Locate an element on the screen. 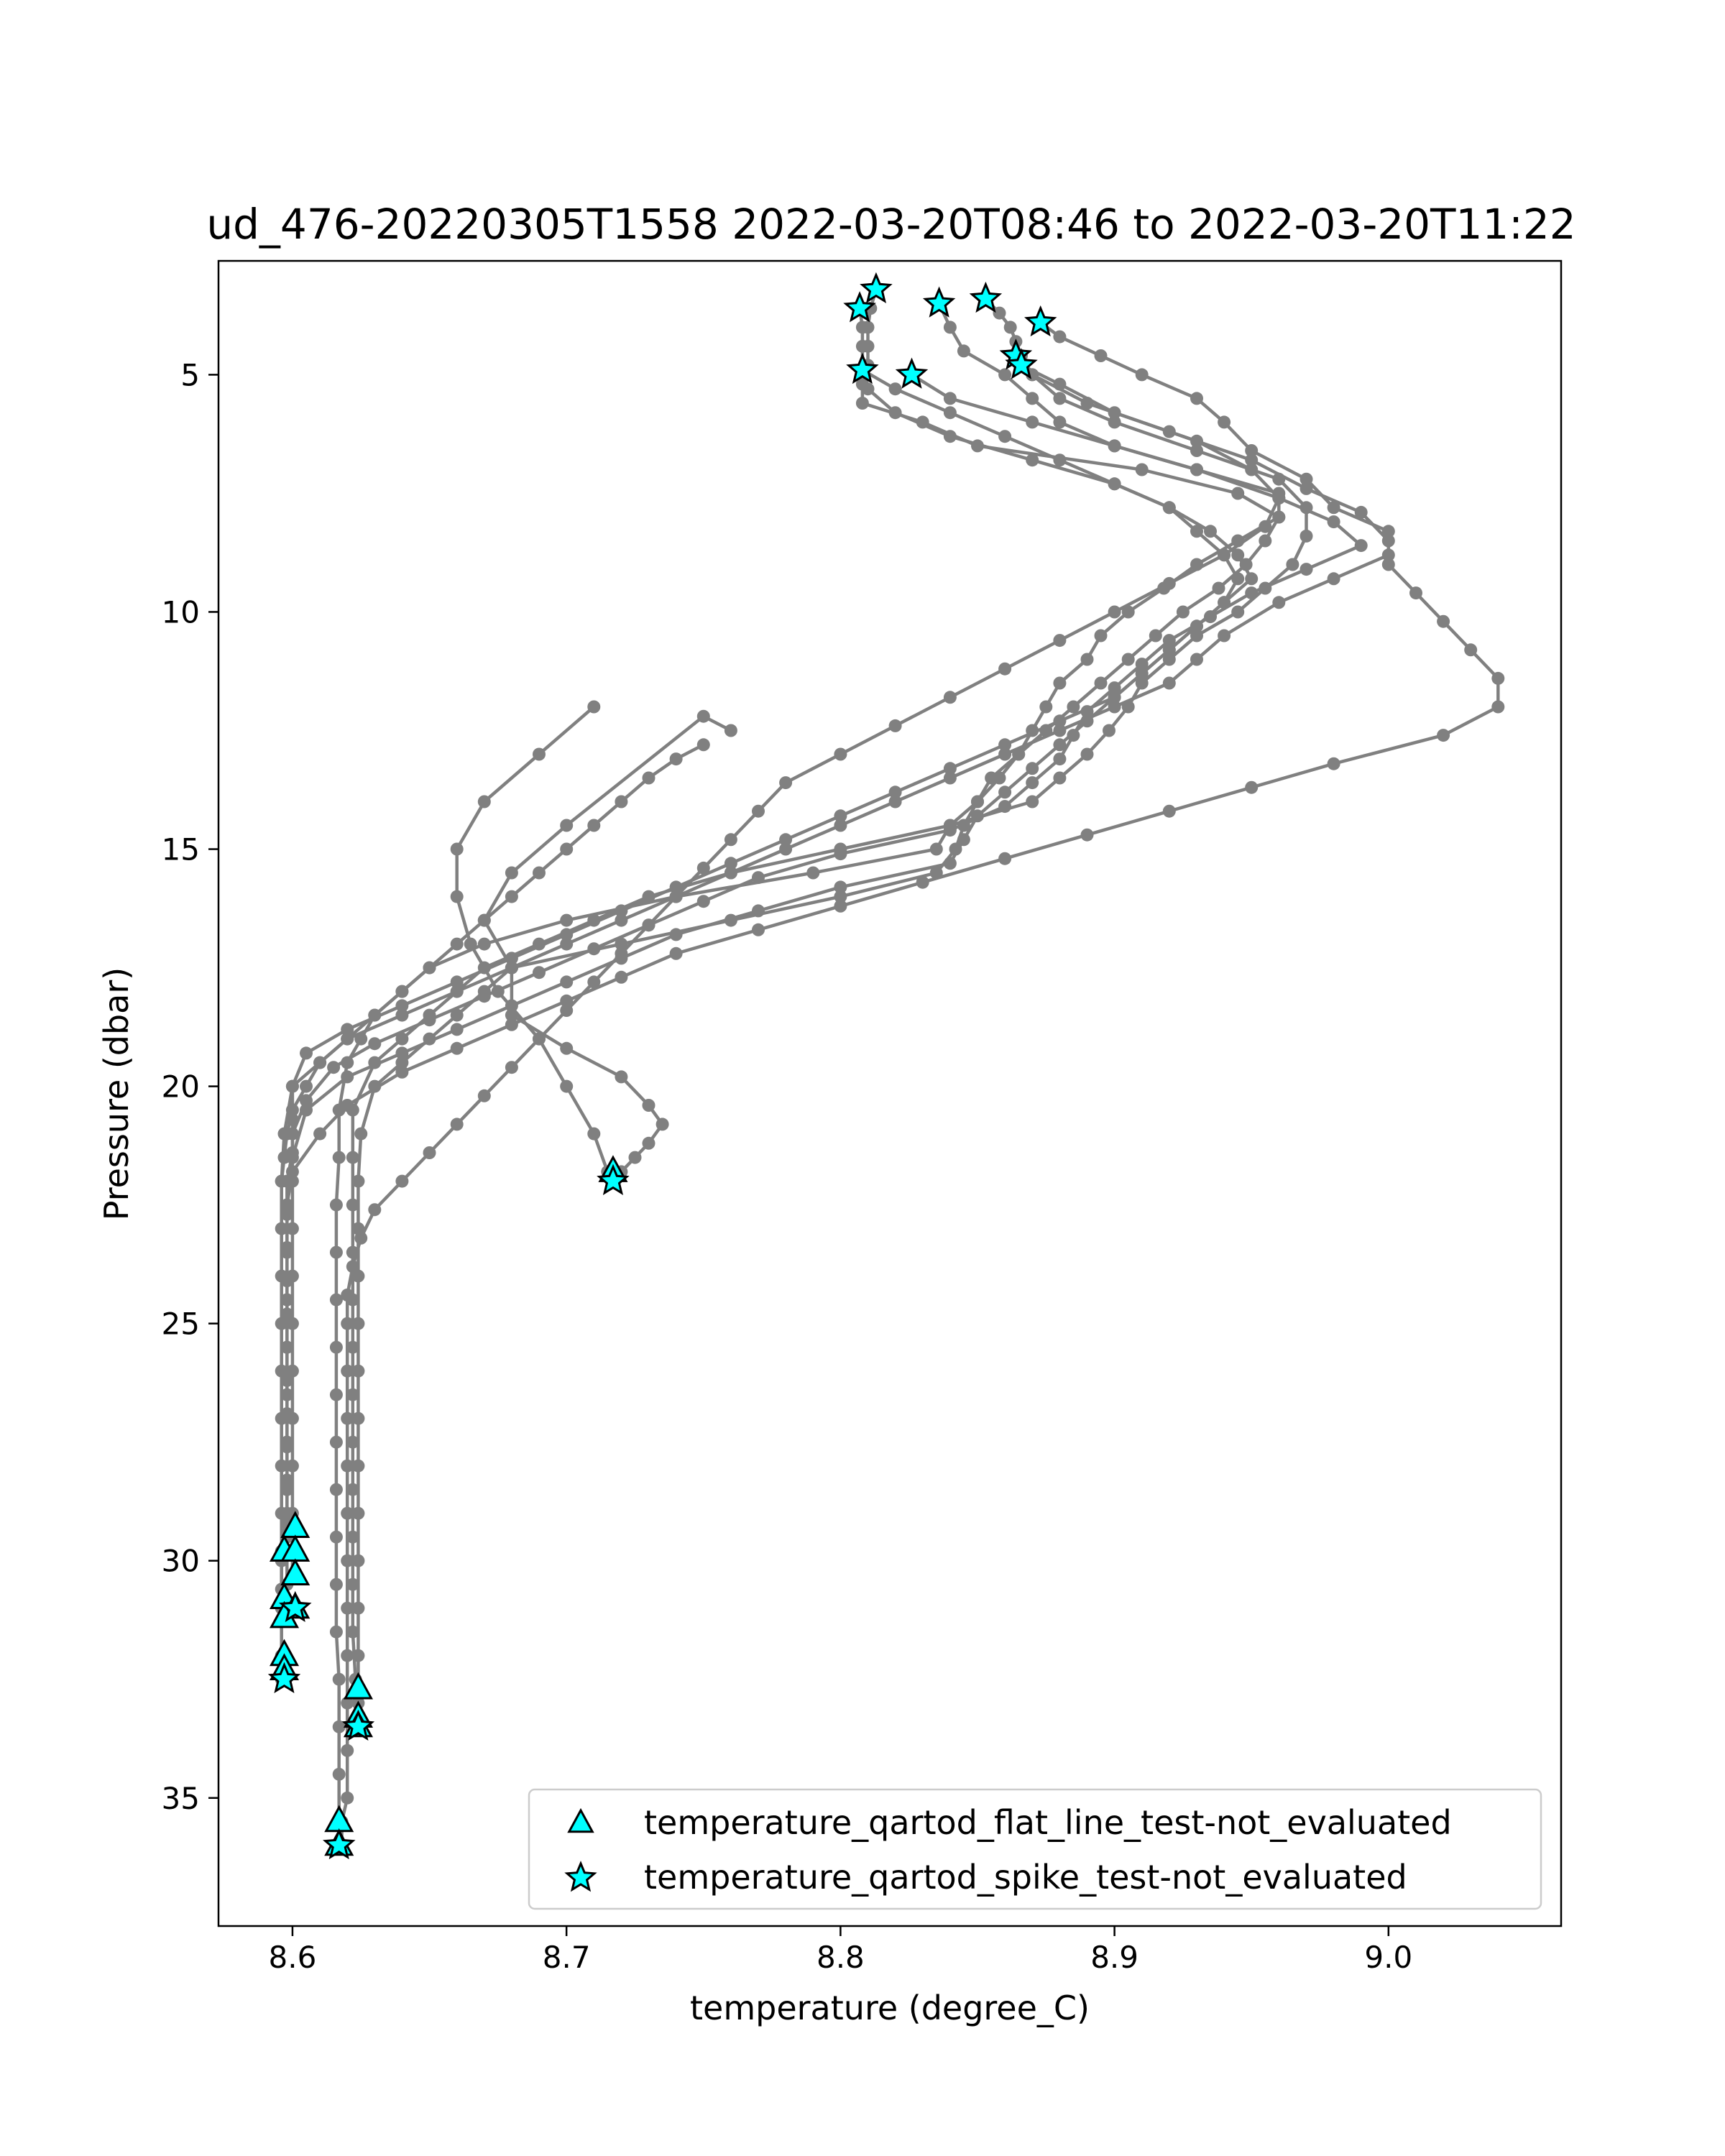 The image size is (1725, 2156). y-axis-label: Pressure (dbar) is located at coordinates (116, 1093).